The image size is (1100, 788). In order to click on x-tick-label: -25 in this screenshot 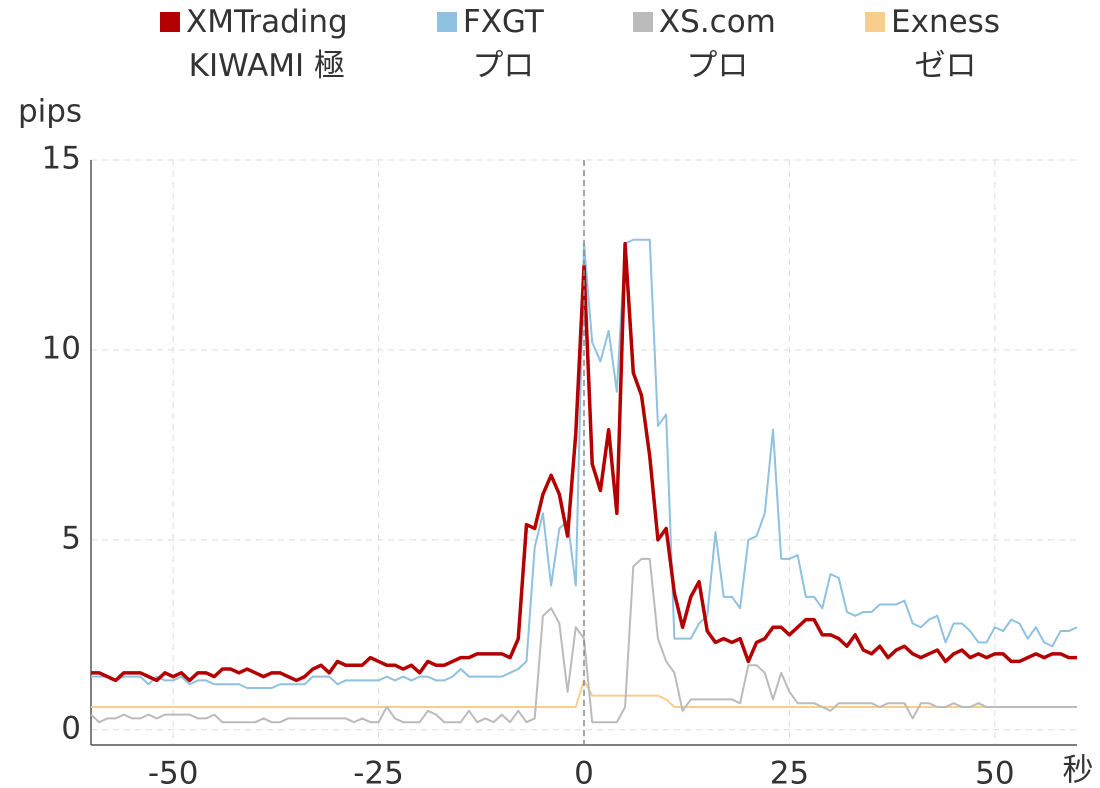, I will do `click(378, 772)`.